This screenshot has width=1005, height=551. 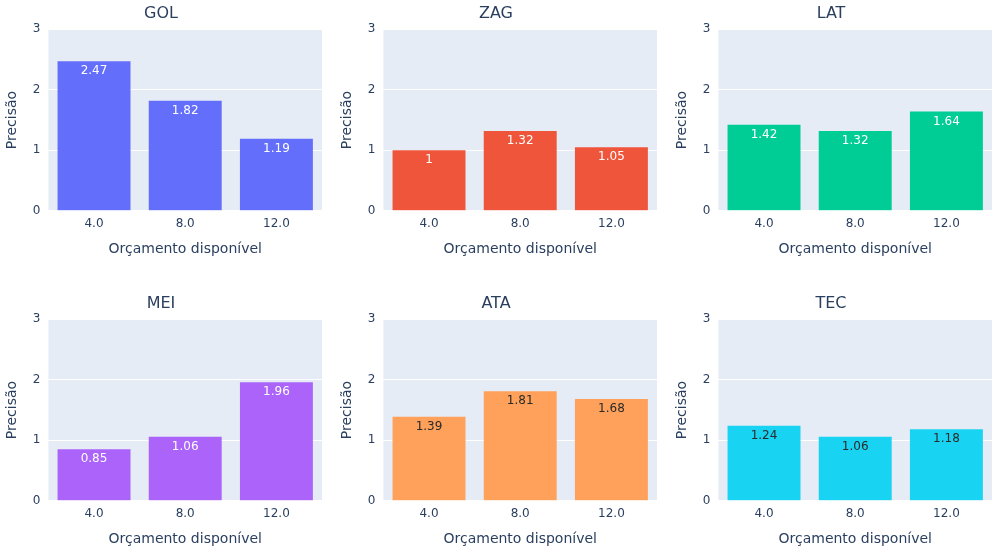 I want to click on data-label: 1.64, so click(x=946, y=120).